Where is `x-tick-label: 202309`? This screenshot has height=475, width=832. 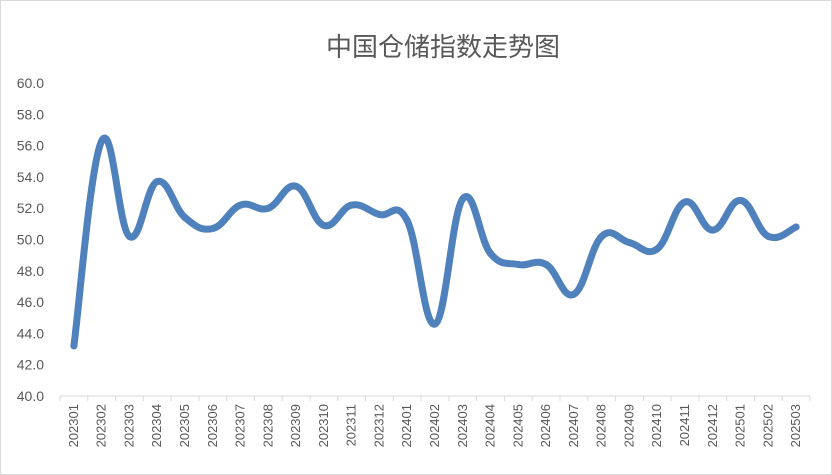 x-tick-label: 202309 is located at coordinates (295, 425).